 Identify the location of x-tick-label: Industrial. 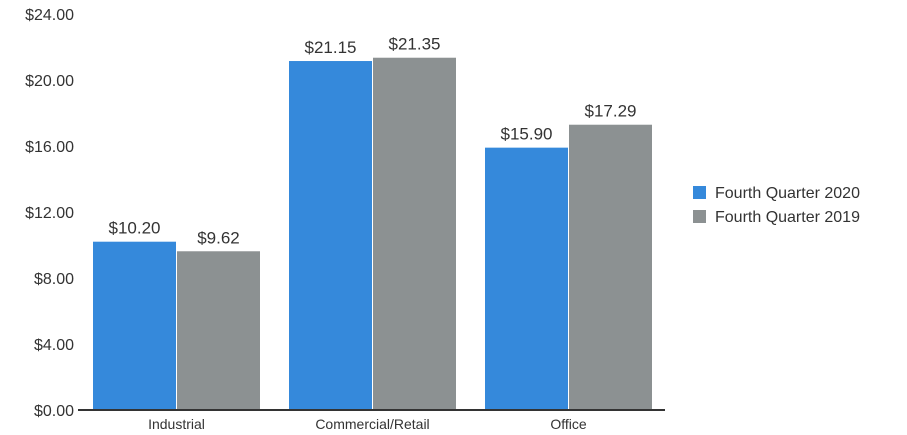
(176, 424).